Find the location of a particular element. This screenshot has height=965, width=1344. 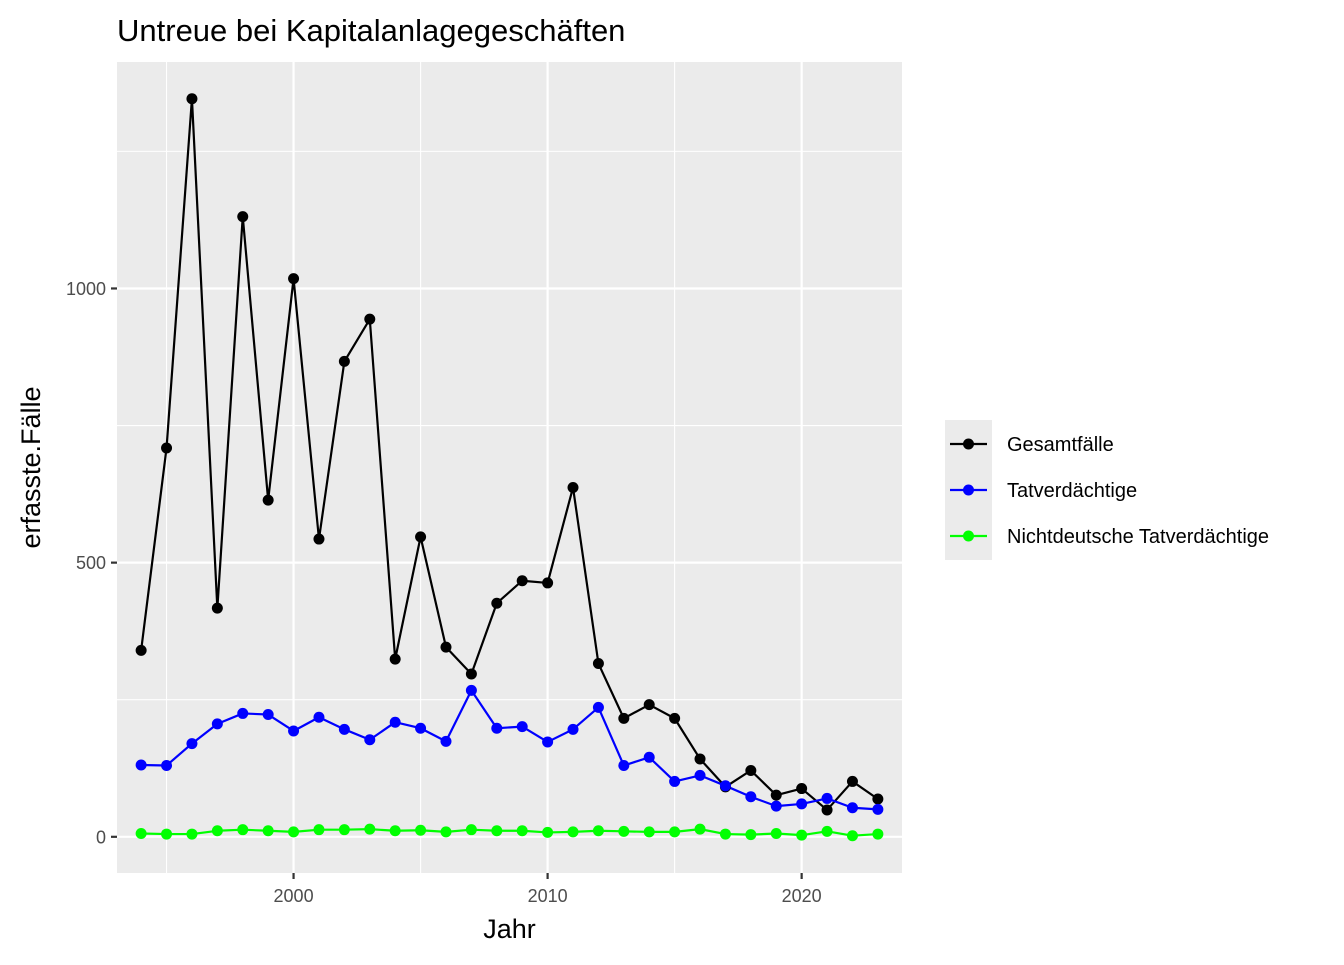

chart-title: Untreue bei Kapitalanlagegeschäften is located at coordinates (371, 30).